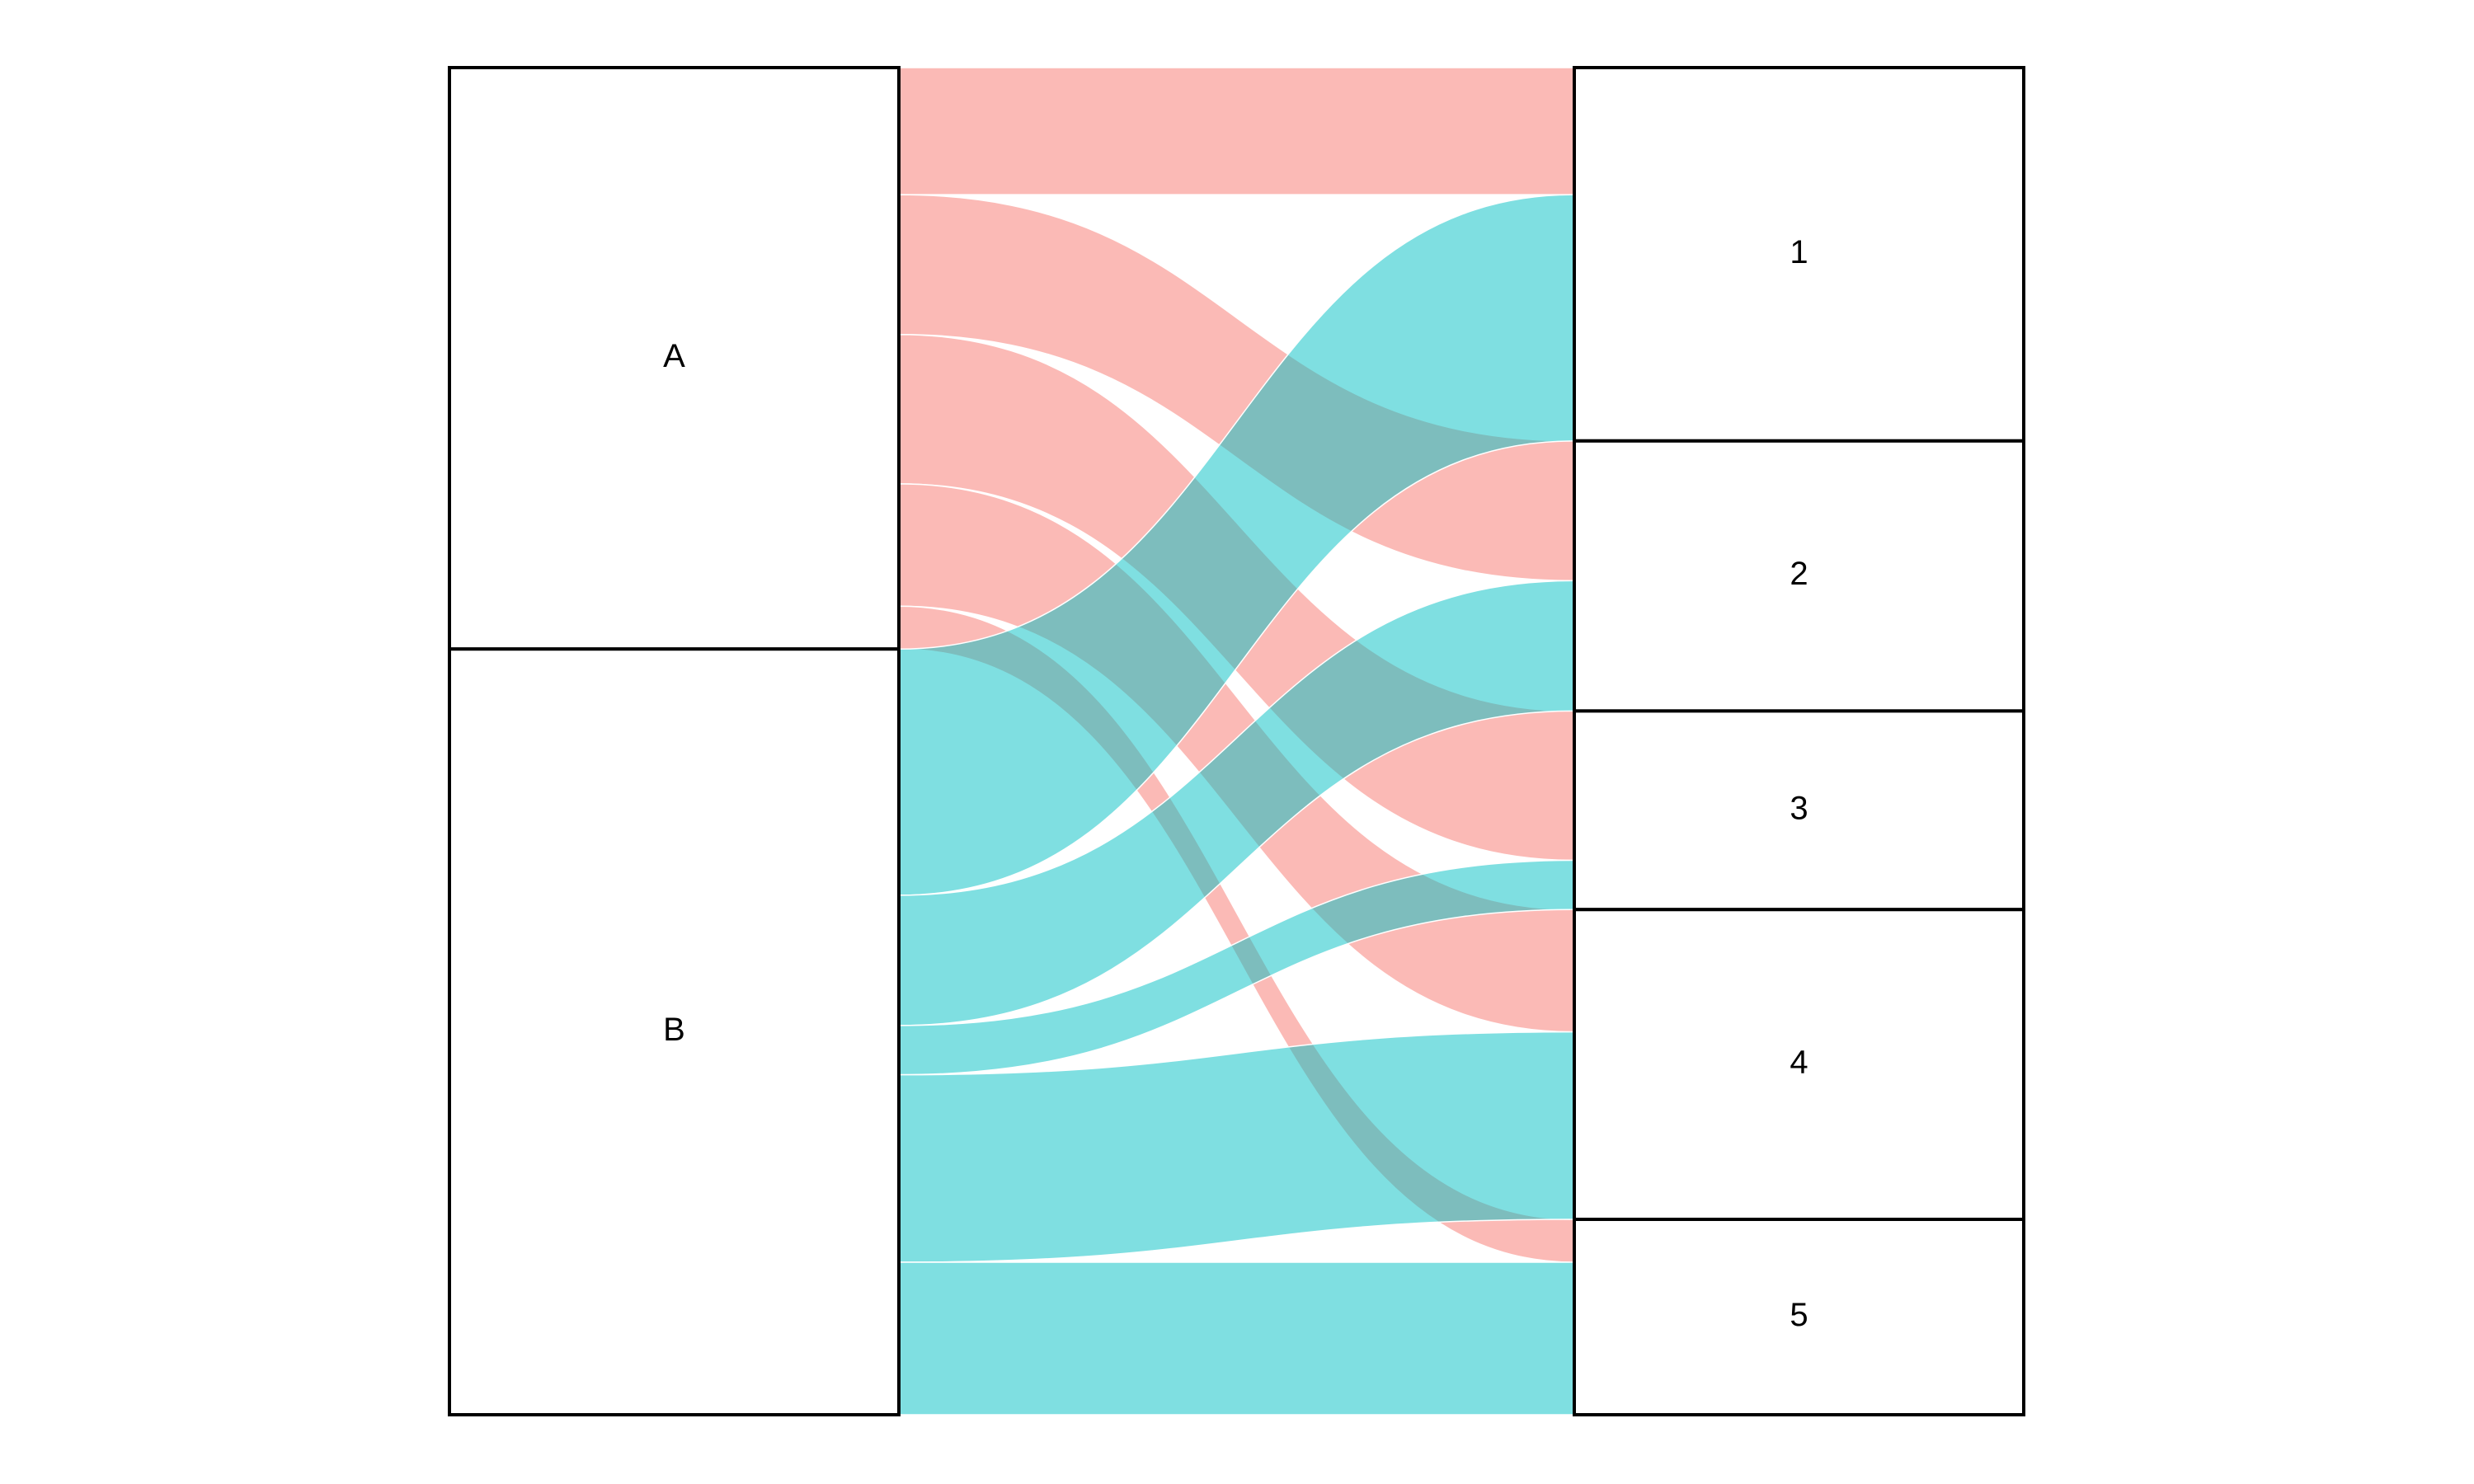 The height and width of the screenshot is (1484, 2474). I want to click on stratum-label: B, so click(674, 1030).